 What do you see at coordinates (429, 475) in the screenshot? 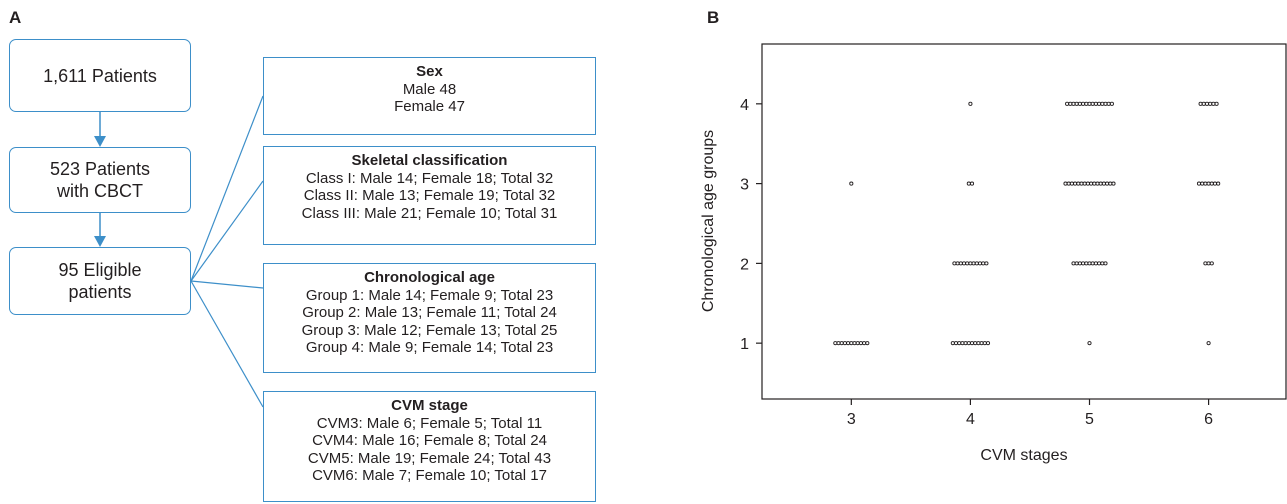
I see `detail-line: CVM6: Male 7; Female 10; Total 17` at bounding box center [429, 475].